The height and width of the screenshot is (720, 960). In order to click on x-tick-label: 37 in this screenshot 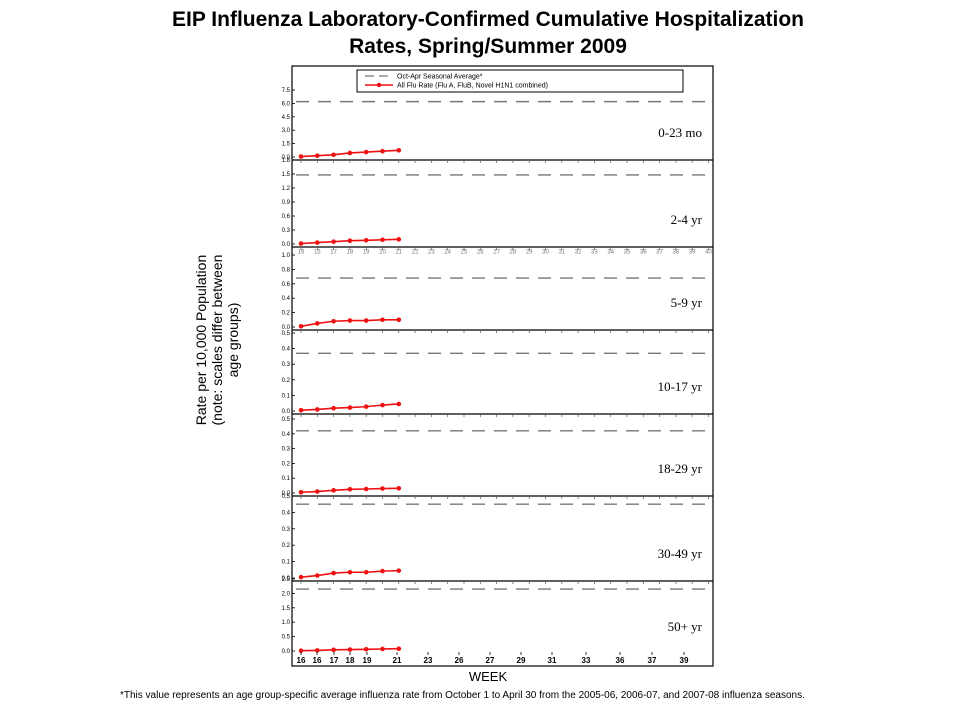, I will do `click(652, 660)`.